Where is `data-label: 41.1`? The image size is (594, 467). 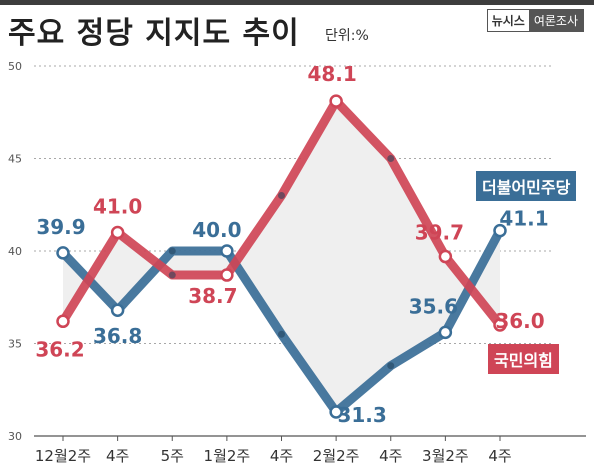
data-label: 41.1 is located at coordinates (523, 219).